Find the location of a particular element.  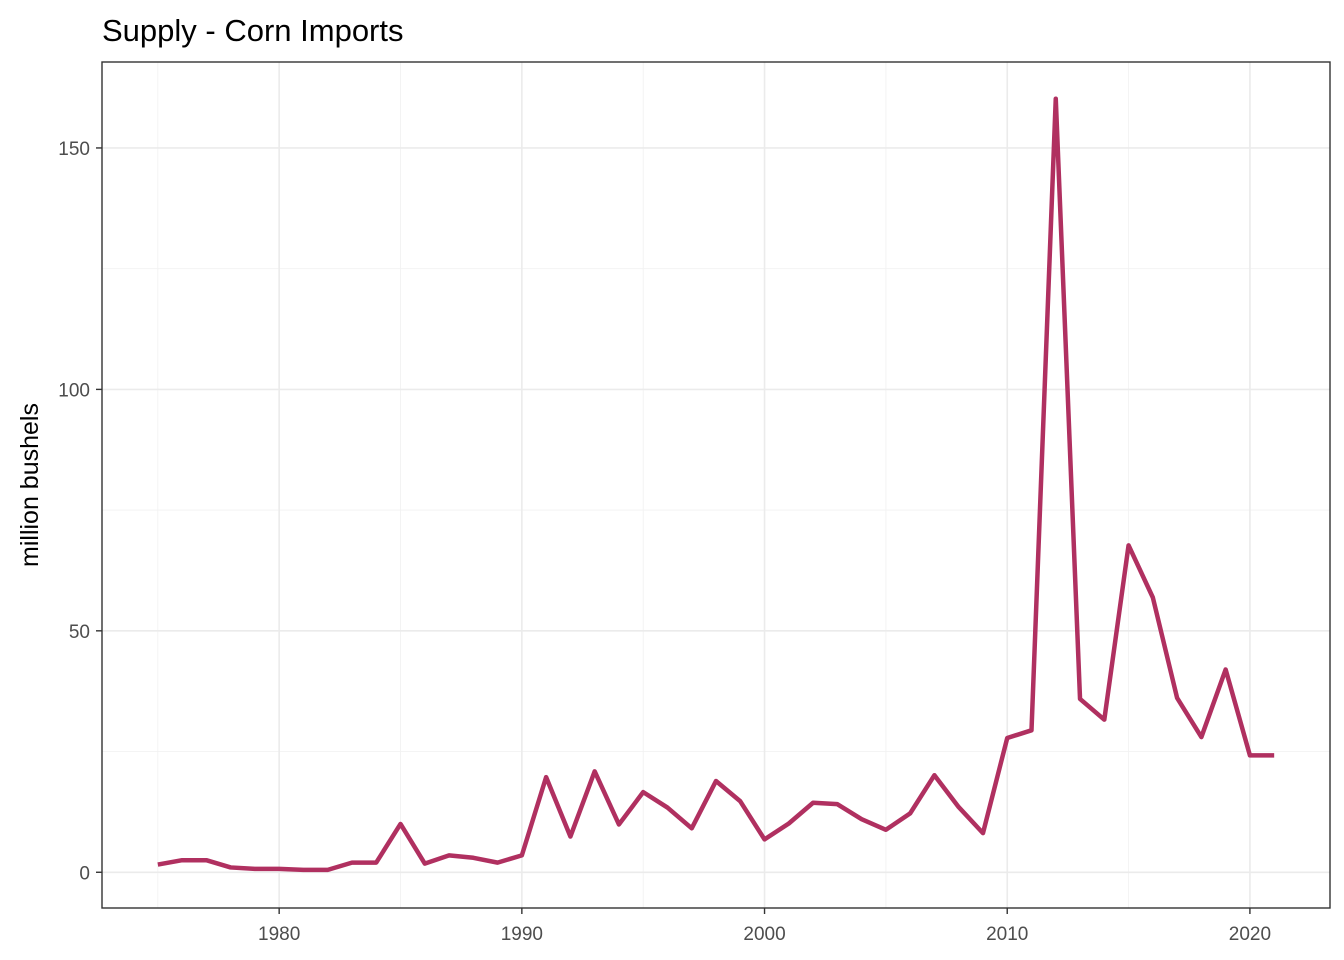

y-axis-label: million bushels is located at coordinates (30, 485).